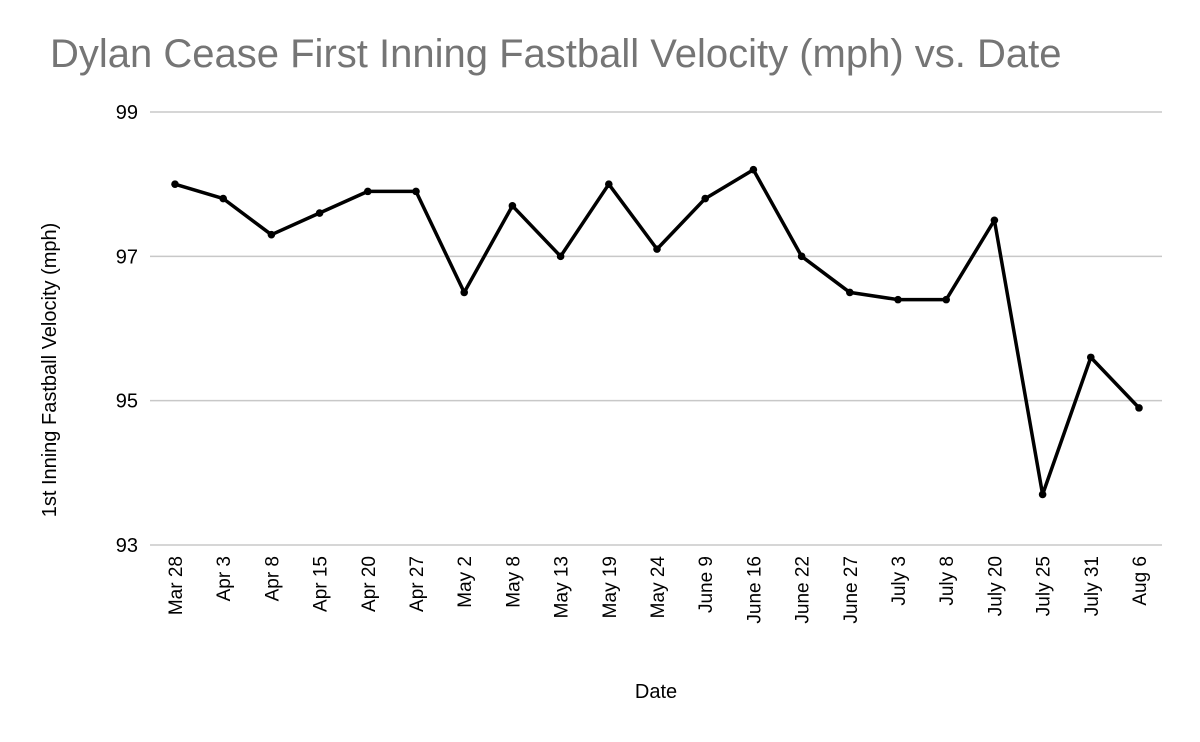  I want to click on x-tick-label: Apr 27, so click(417, 584).